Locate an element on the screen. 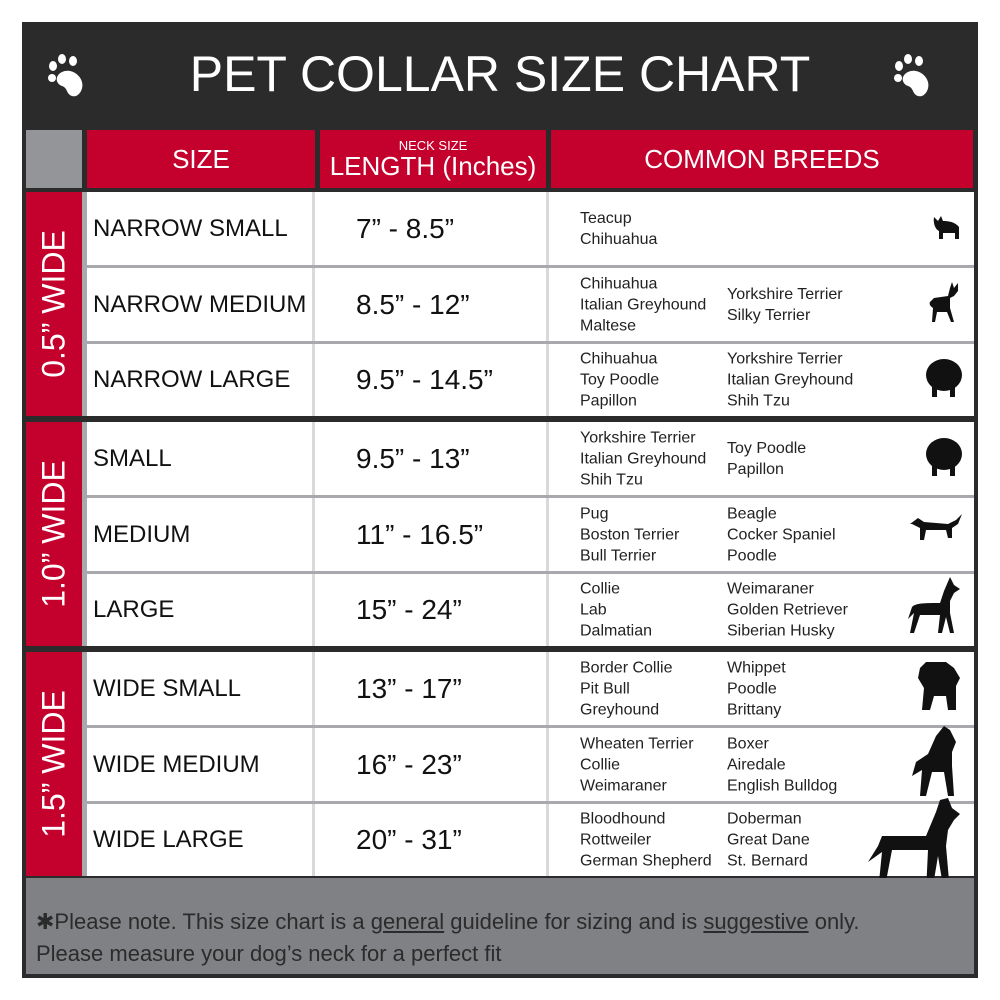 The image size is (1000, 1000). breed-name: Rottweiler is located at coordinates (616, 840).